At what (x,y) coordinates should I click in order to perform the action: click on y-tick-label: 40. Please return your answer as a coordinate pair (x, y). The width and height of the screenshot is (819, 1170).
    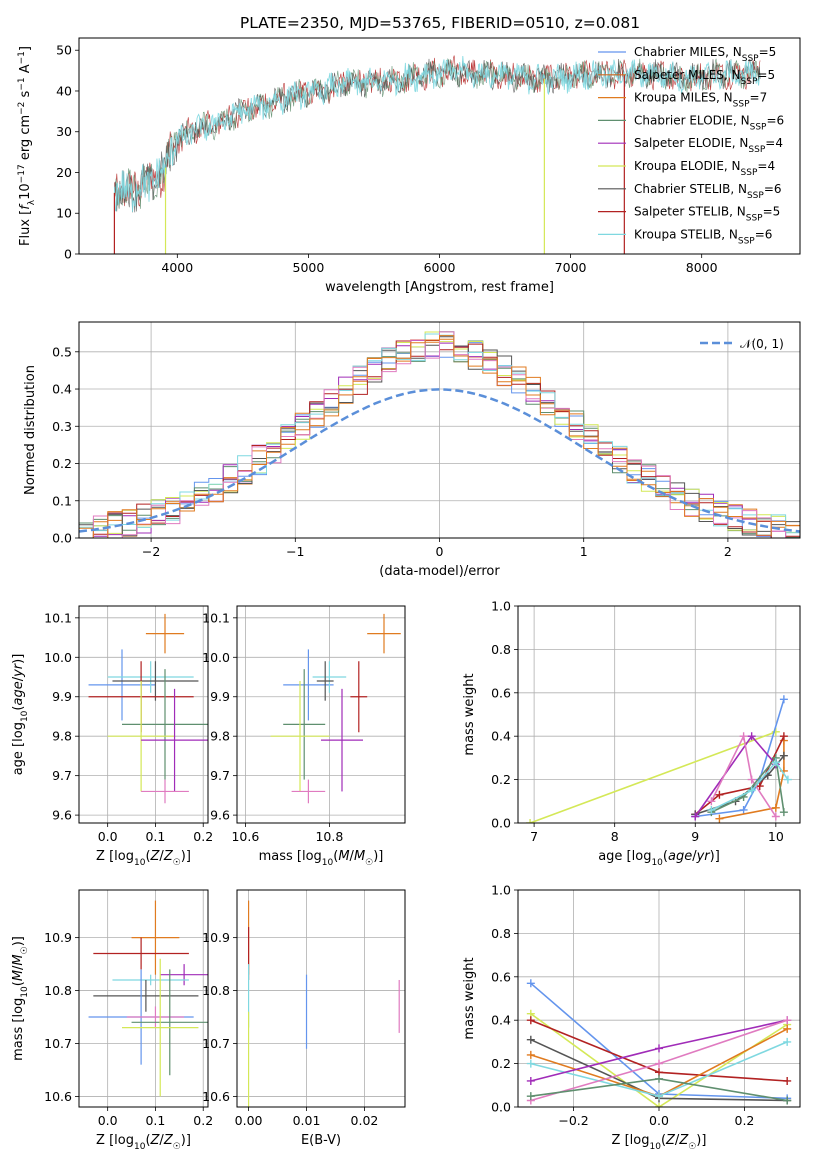
    Looking at the image, I should click on (64, 90).